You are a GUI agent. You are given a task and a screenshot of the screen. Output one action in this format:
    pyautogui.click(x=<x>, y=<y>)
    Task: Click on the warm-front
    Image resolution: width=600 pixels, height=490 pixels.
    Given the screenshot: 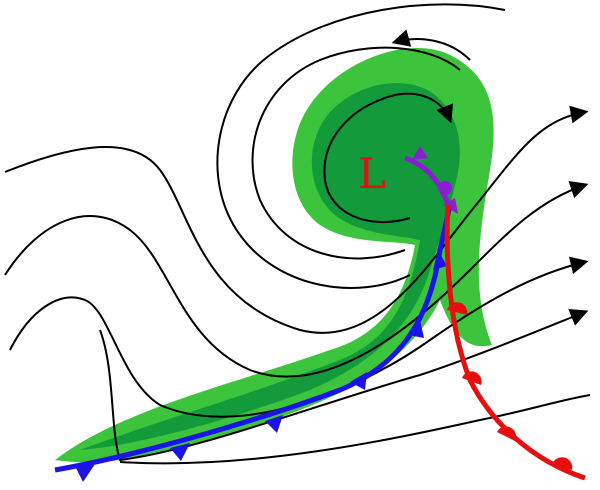 What is the action you would take?
    pyautogui.click(x=515, y=342)
    